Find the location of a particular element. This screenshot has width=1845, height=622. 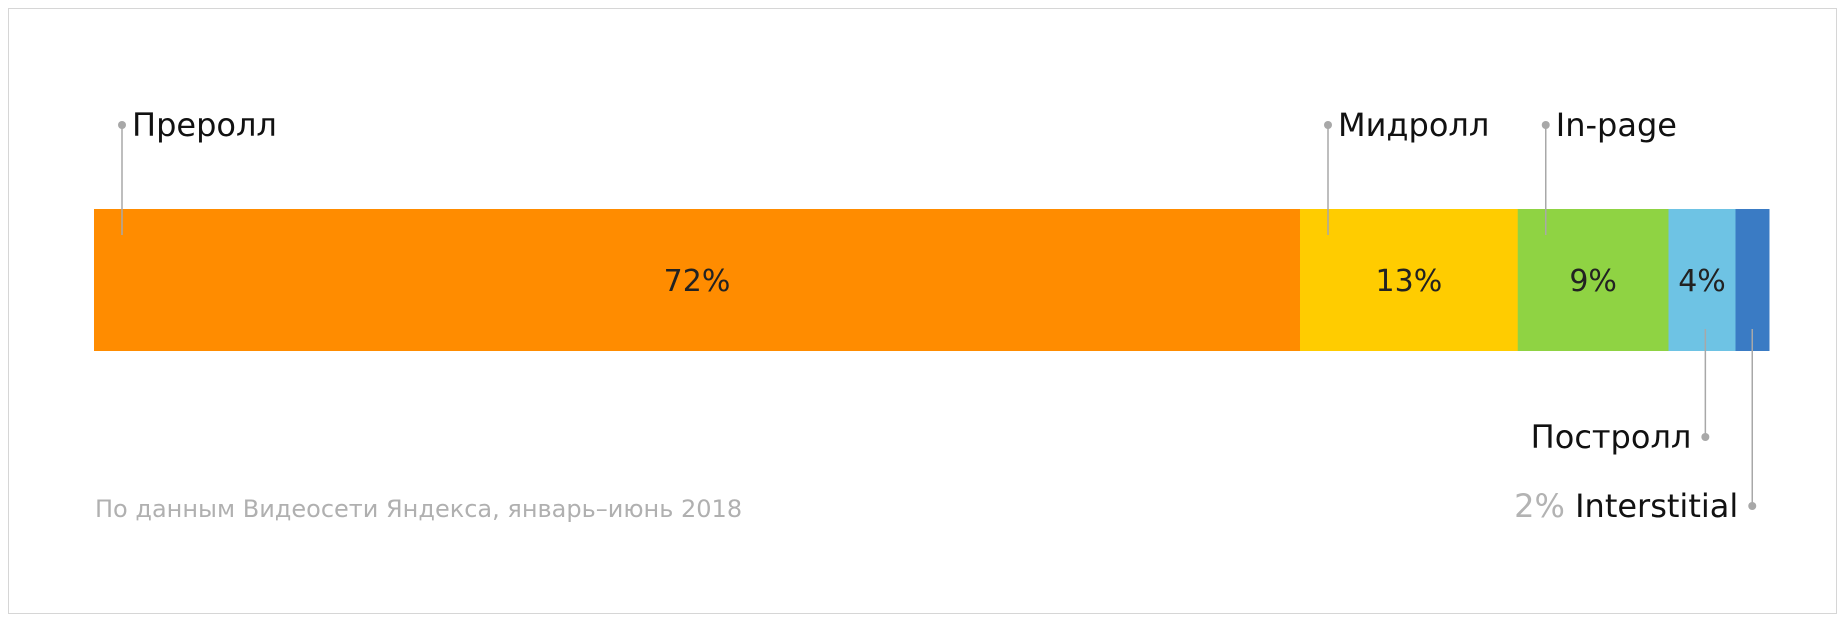

bar-segment-постролл is located at coordinates (1702, 280).